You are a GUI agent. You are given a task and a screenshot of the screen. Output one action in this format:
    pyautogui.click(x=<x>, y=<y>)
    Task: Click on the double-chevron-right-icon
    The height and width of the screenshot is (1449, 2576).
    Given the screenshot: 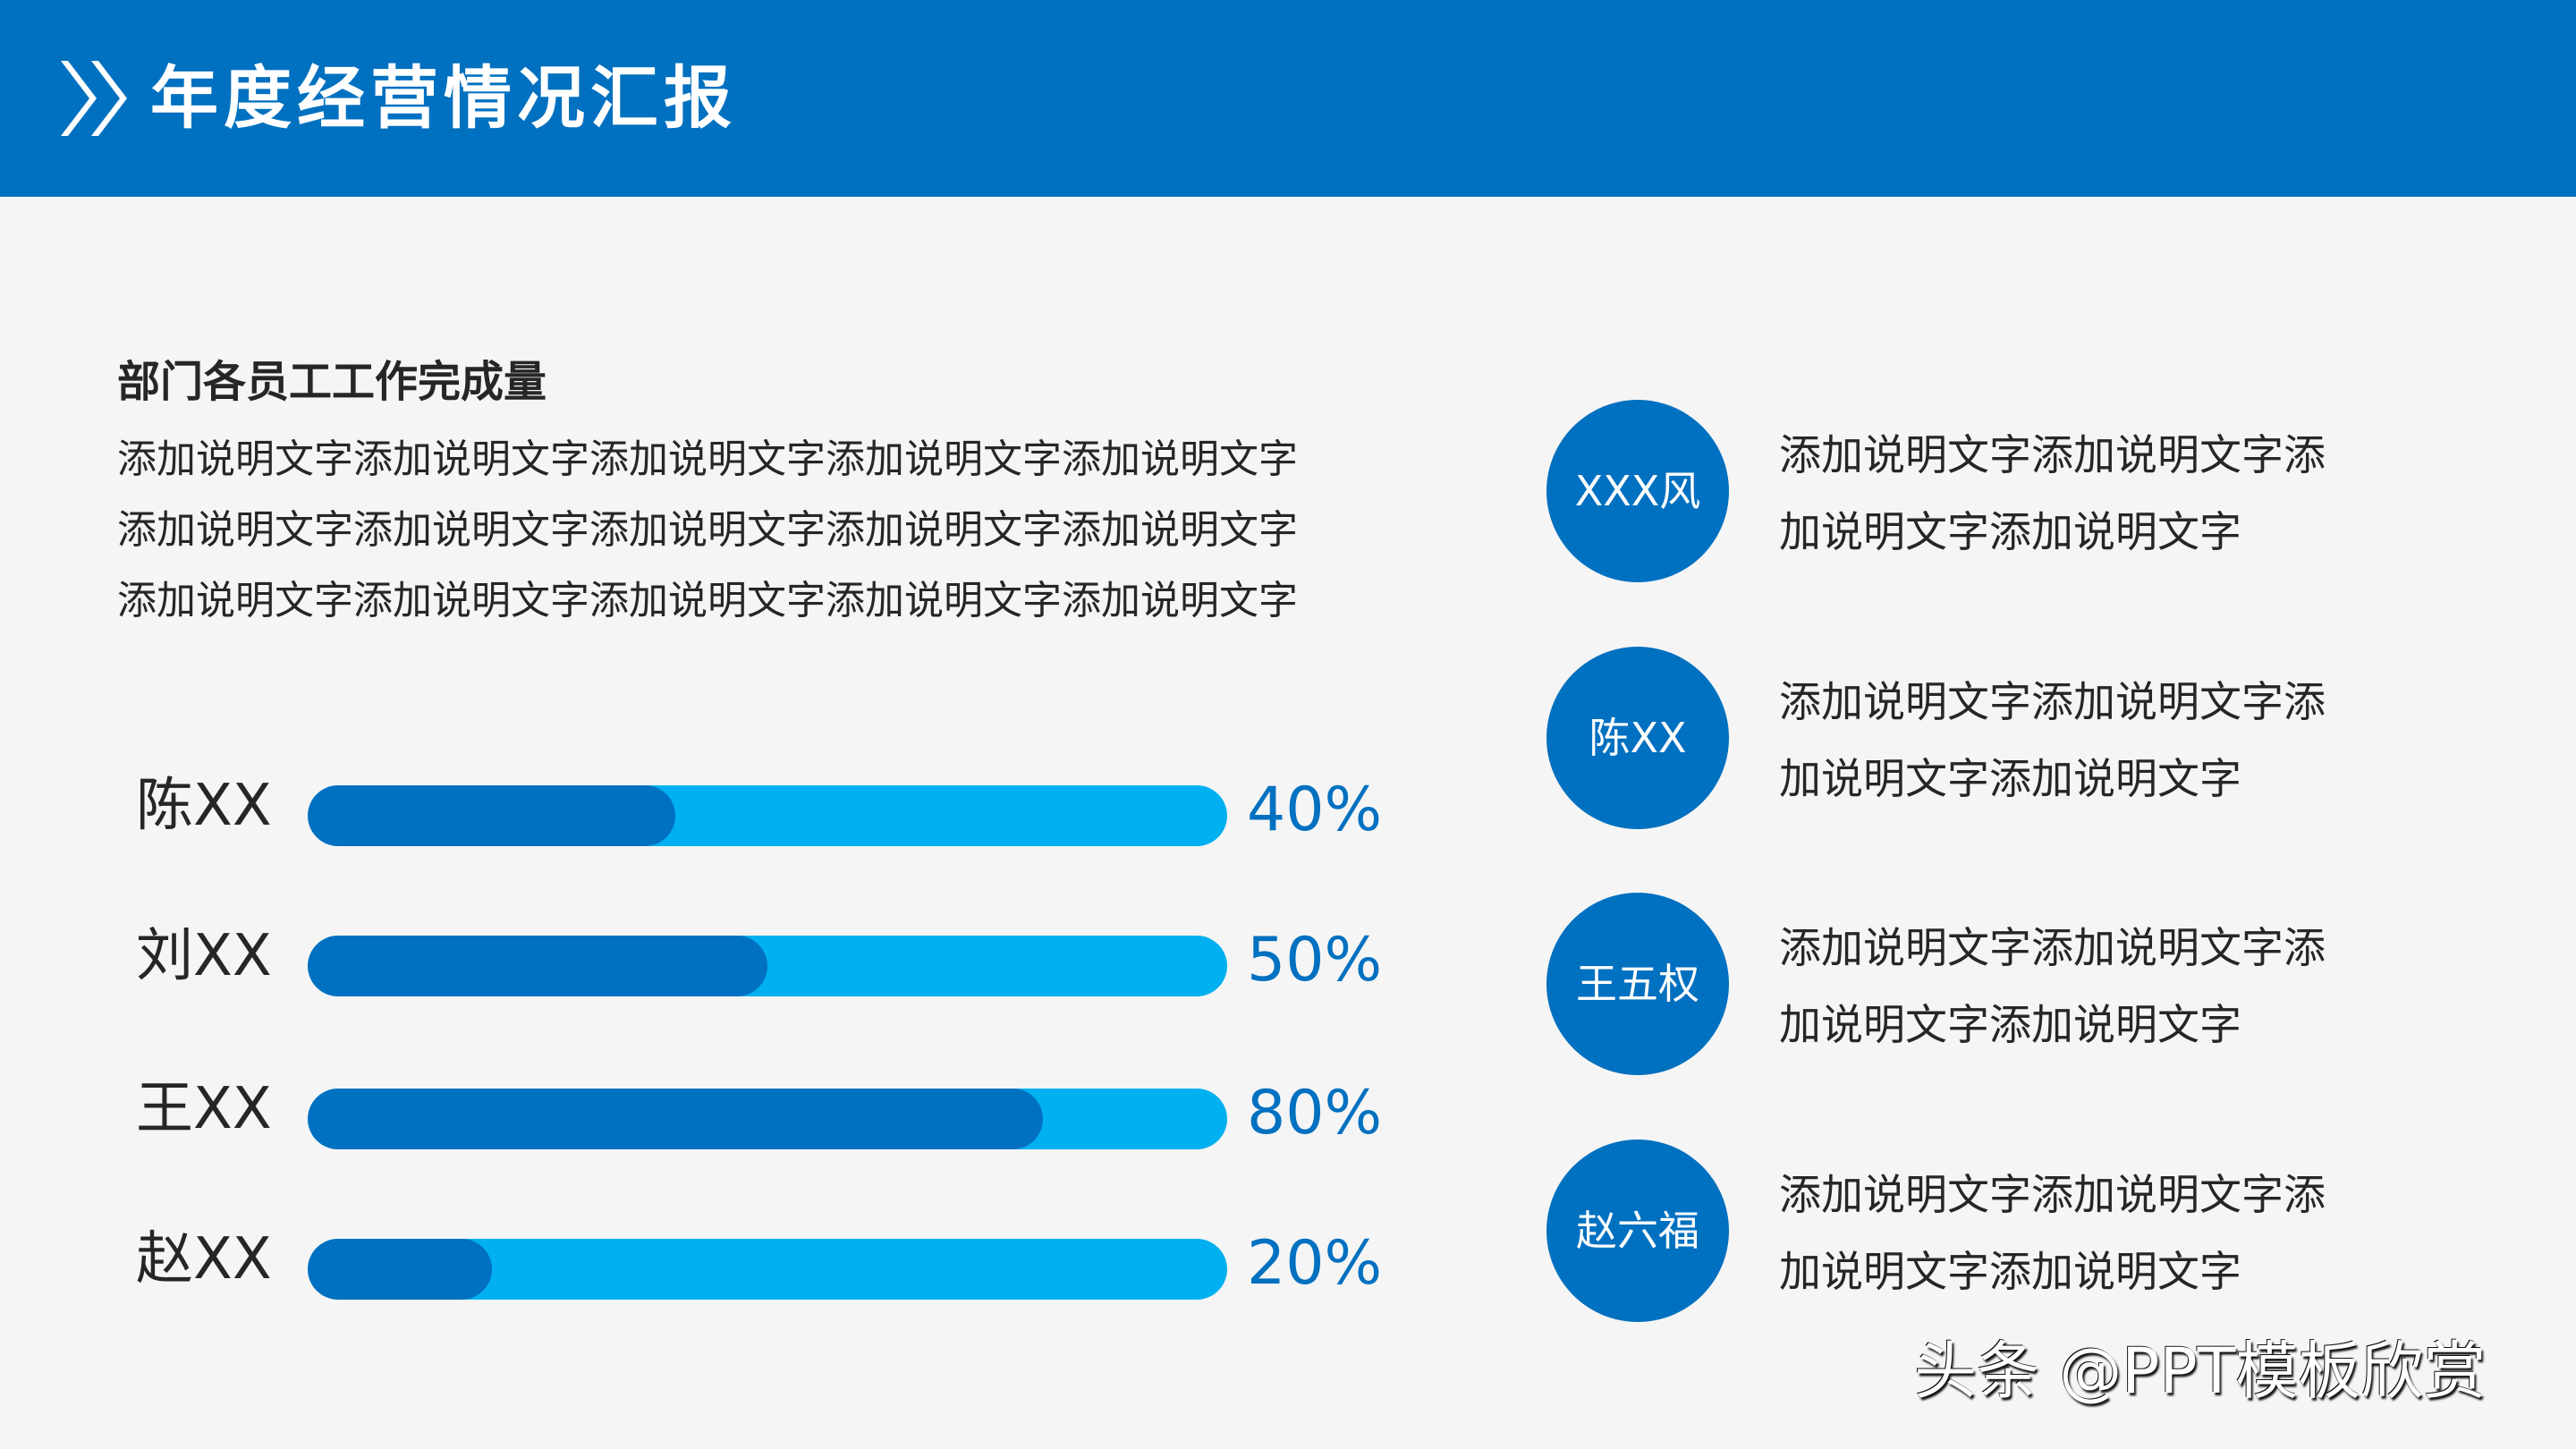 What is the action you would take?
    pyautogui.click(x=94, y=98)
    